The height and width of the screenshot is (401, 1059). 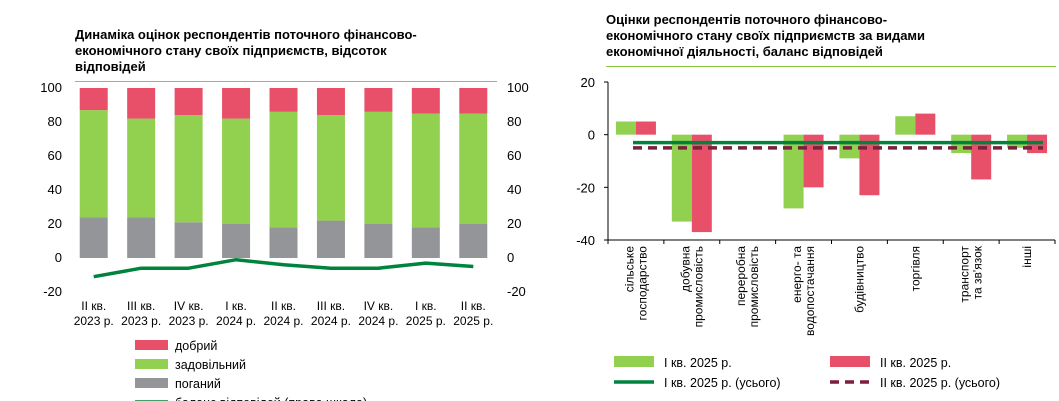 I want to click on bar-задовільний-0, so click(x=93, y=164).